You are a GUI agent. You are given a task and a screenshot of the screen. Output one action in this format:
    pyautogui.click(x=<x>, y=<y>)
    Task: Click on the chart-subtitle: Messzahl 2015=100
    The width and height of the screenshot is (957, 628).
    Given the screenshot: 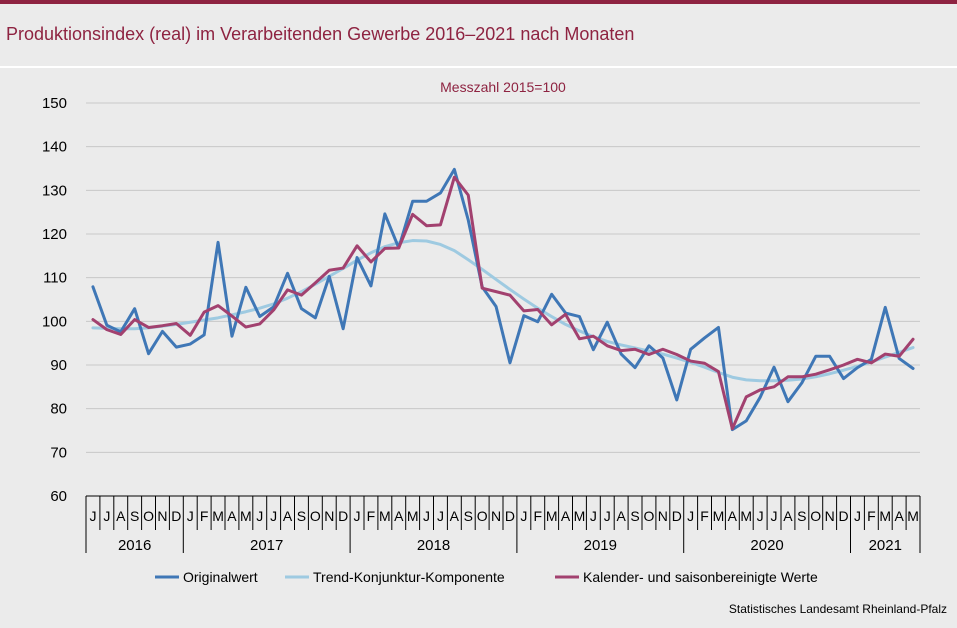 What is the action you would take?
    pyautogui.click(x=503, y=87)
    